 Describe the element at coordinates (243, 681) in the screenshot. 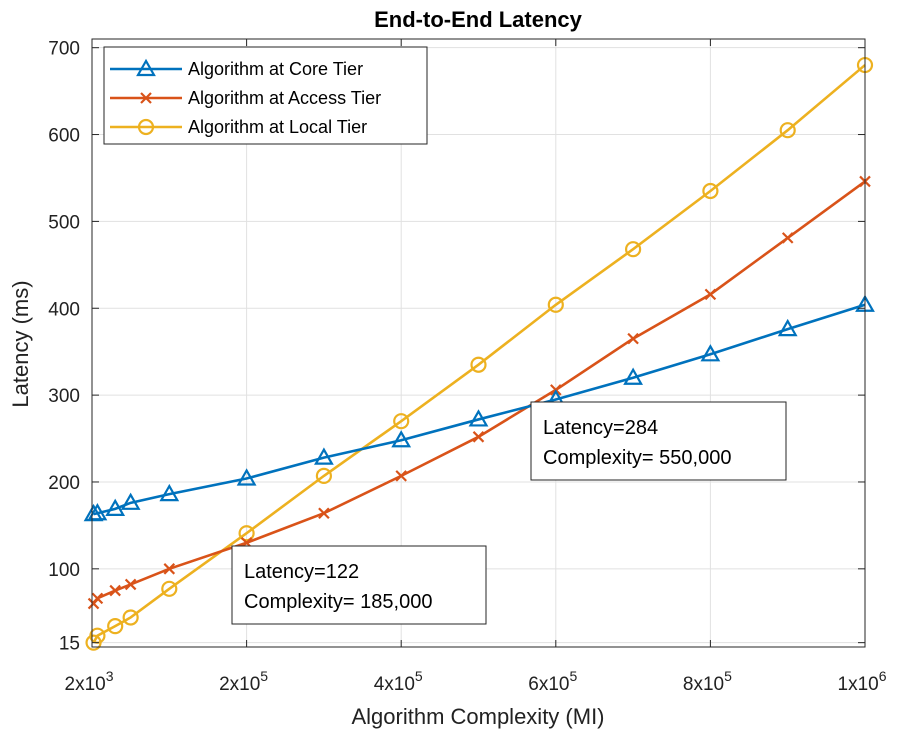

I see `x-tick-label: 2x10⁵` at that location.